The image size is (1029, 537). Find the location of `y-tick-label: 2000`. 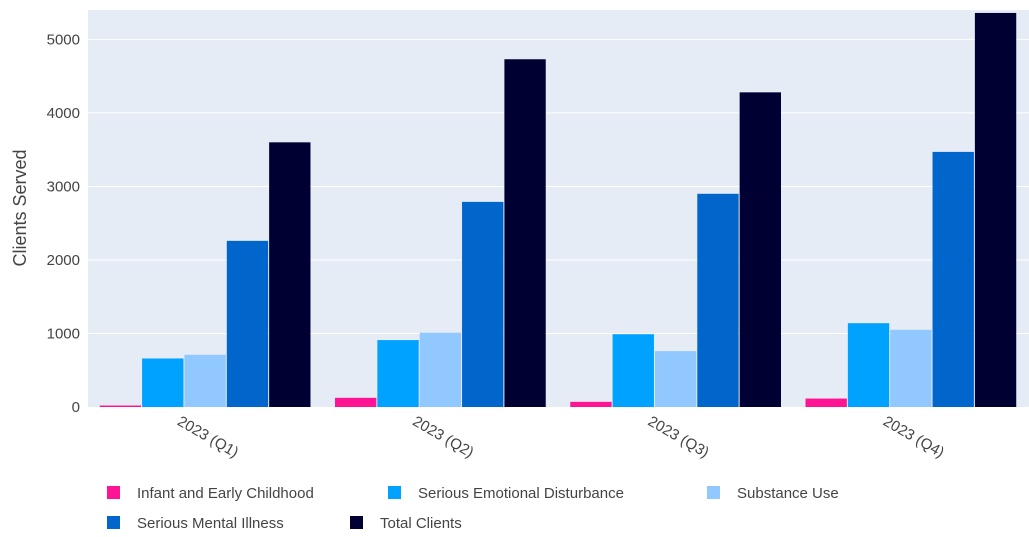

y-tick-label: 2000 is located at coordinates (63, 260).